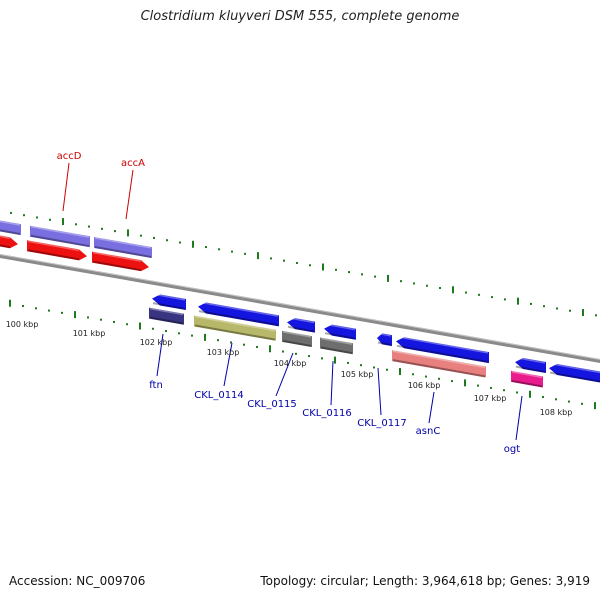  I want to click on kbp-label: 107 kbp, so click(490, 398).